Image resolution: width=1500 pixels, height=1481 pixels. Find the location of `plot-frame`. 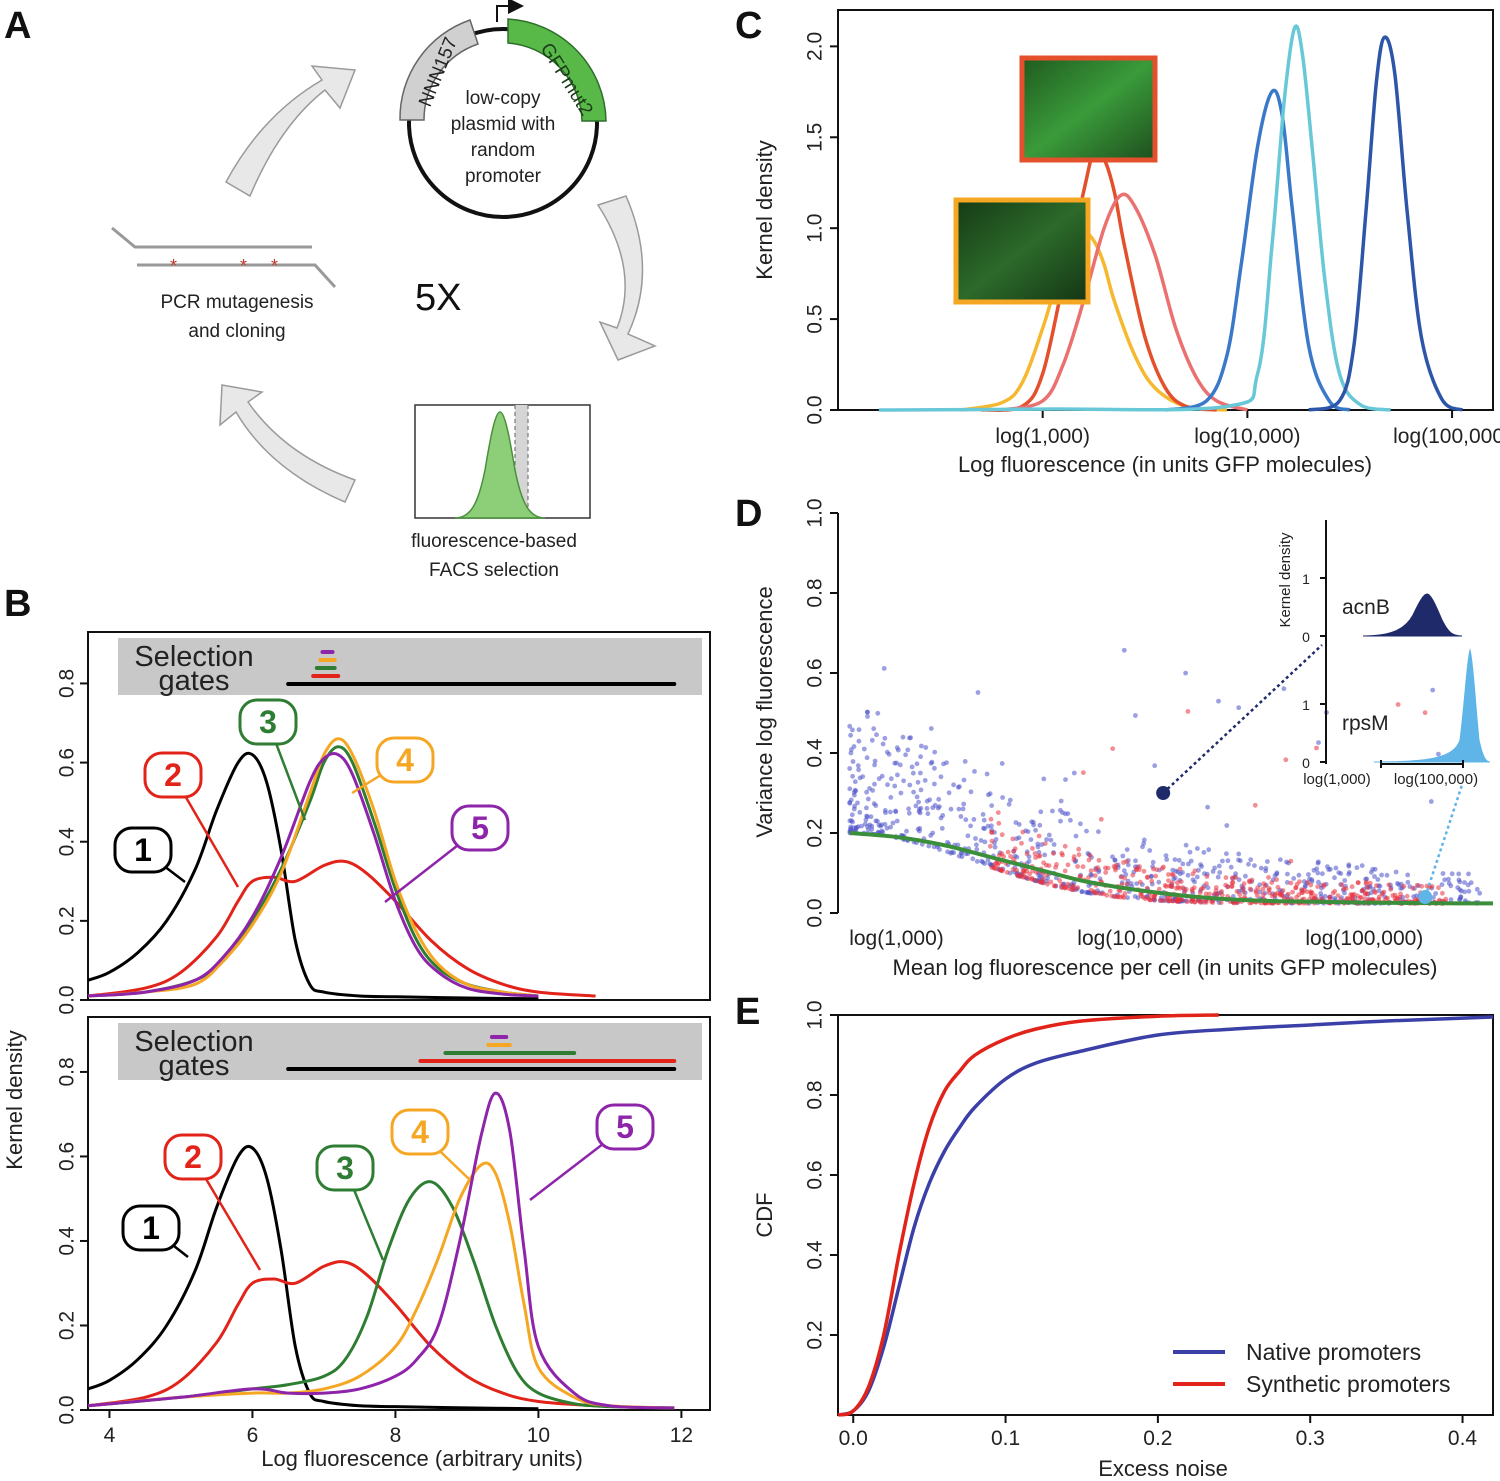

plot-frame is located at coordinates (399, 1213).